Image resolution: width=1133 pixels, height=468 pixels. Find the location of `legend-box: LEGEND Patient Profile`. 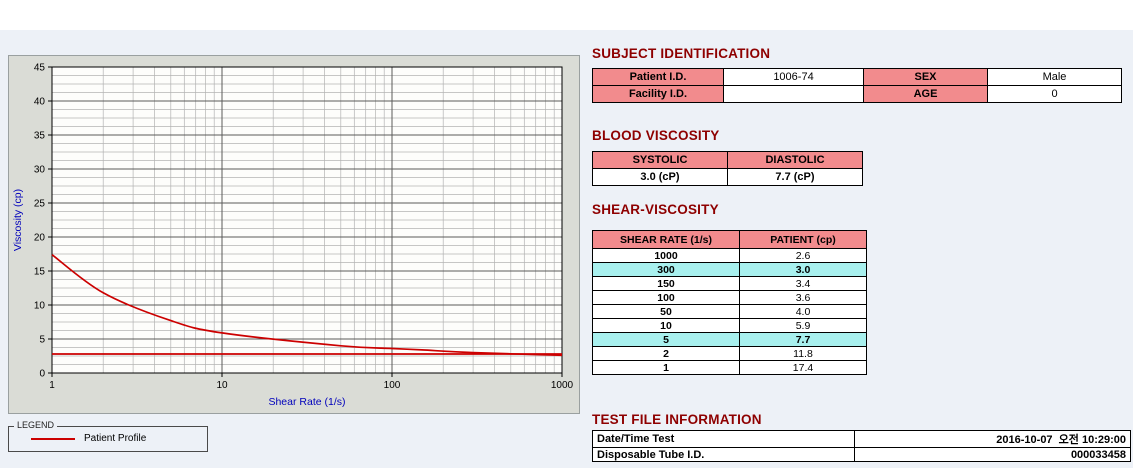

legend-box: LEGEND Patient Profile is located at coordinates (108, 436).